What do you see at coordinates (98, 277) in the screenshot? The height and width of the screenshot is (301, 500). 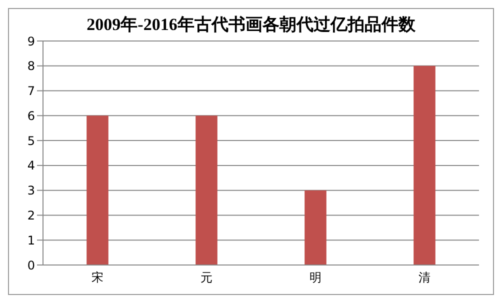 I see `x-tick-label: 宋` at bounding box center [98, 277].